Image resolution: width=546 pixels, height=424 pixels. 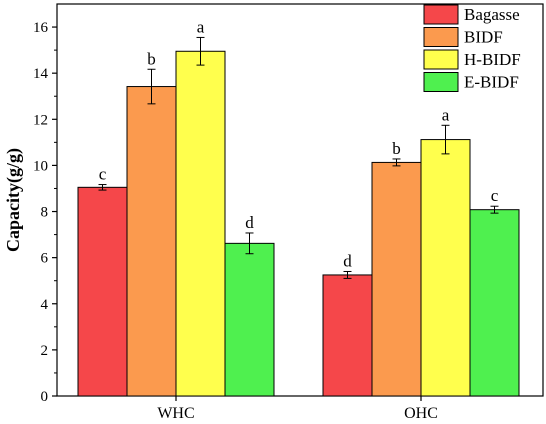 I want to click on y-tick-label: 2, so click(x=45, y=351).